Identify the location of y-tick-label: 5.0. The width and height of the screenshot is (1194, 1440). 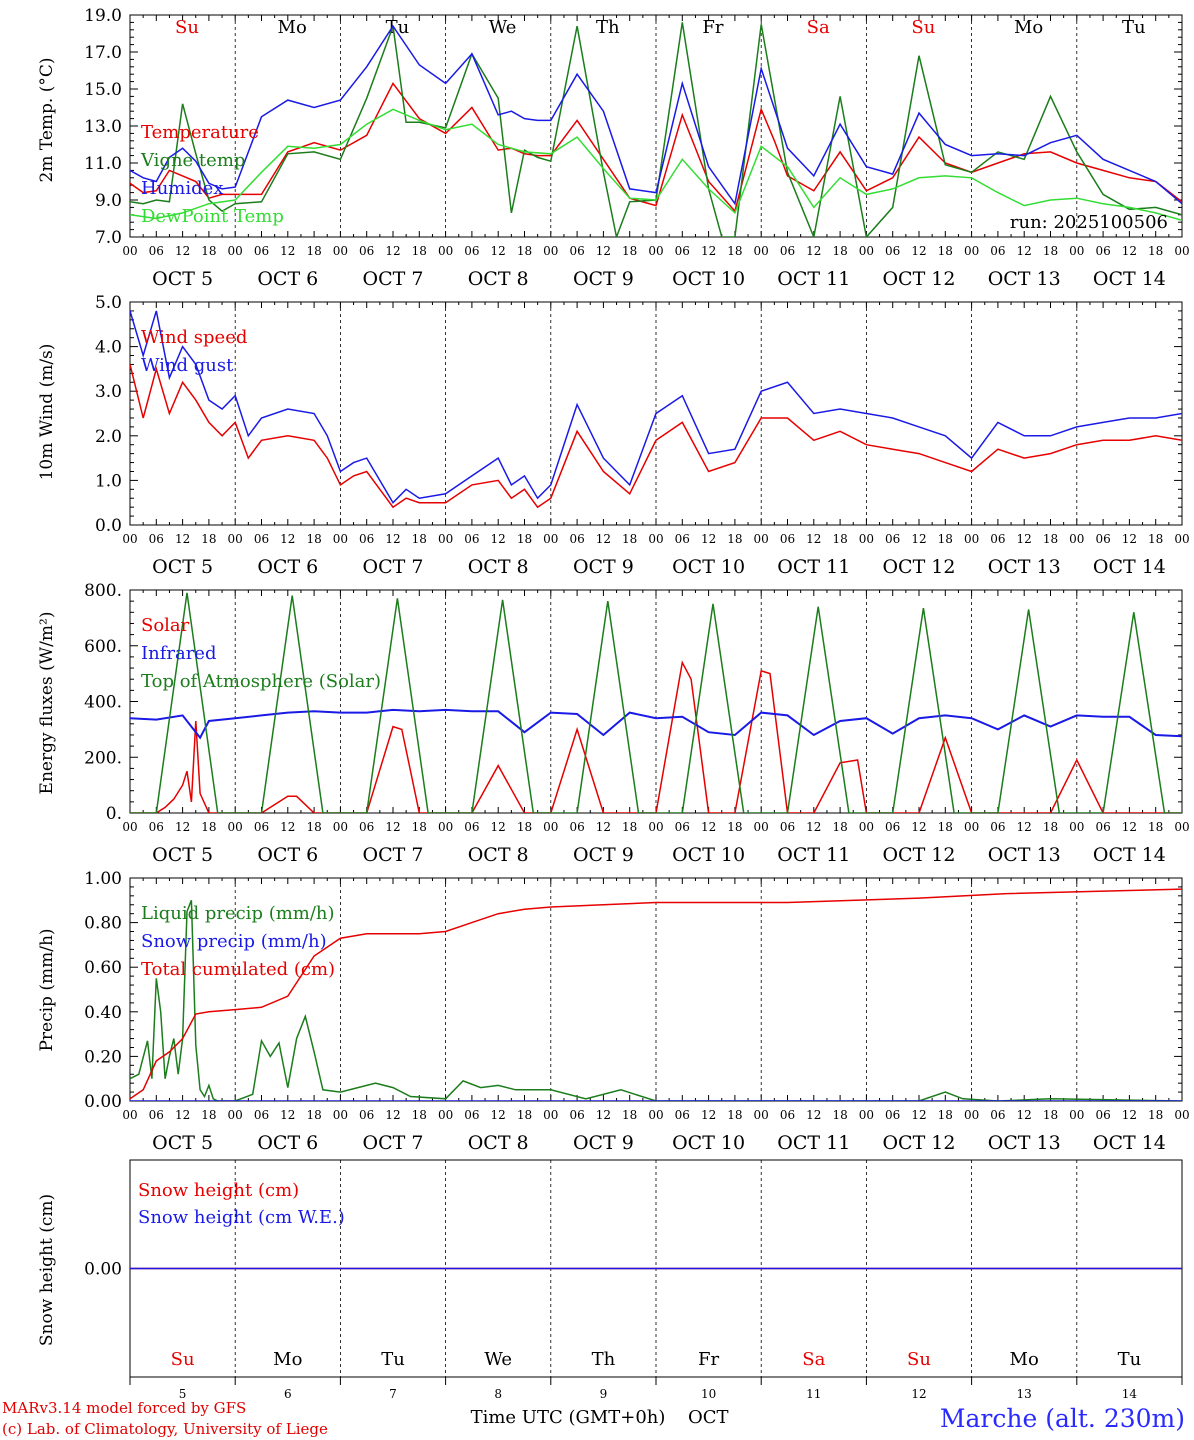
(108, 303).